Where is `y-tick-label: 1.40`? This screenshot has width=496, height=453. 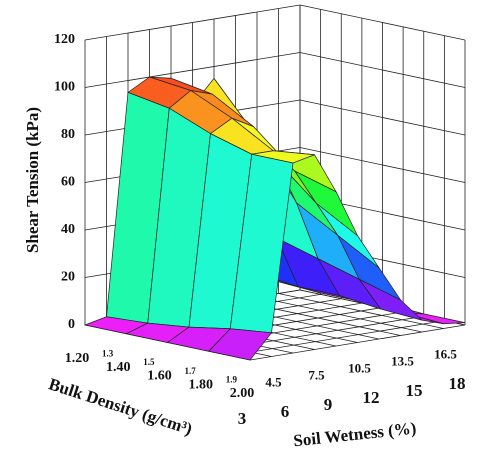 y-tick-label: 1.40 is located at coordinates (118, 367).